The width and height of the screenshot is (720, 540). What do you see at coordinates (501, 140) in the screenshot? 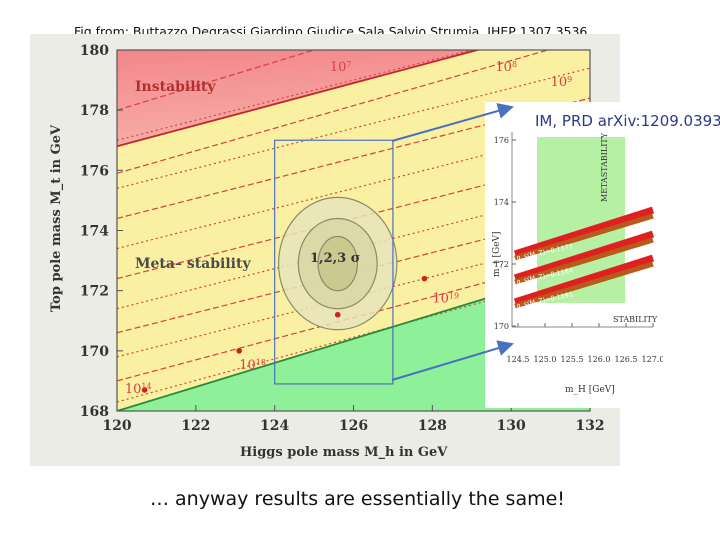
I see `inset-y-tick-label: 176` at bounding box center [501, 140].